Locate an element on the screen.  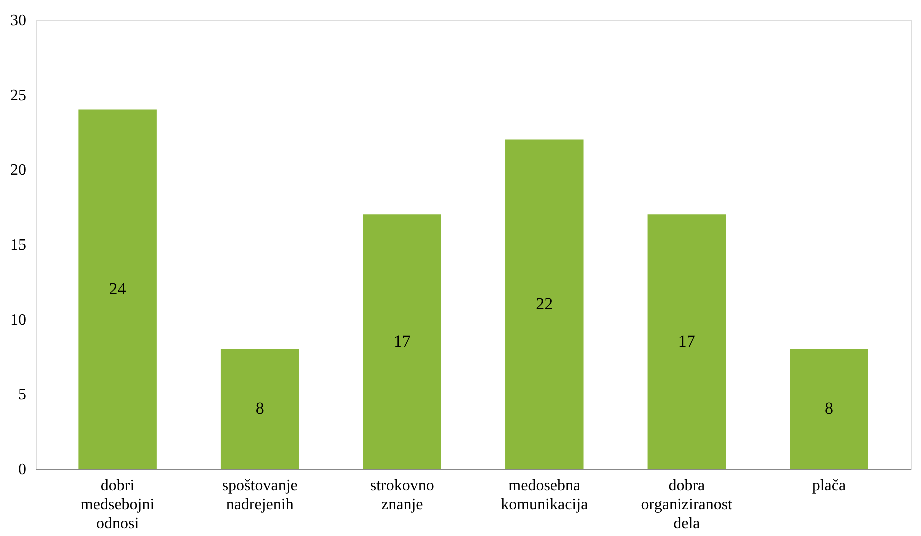
data-label: 24 is located at coordinates (118, 288).